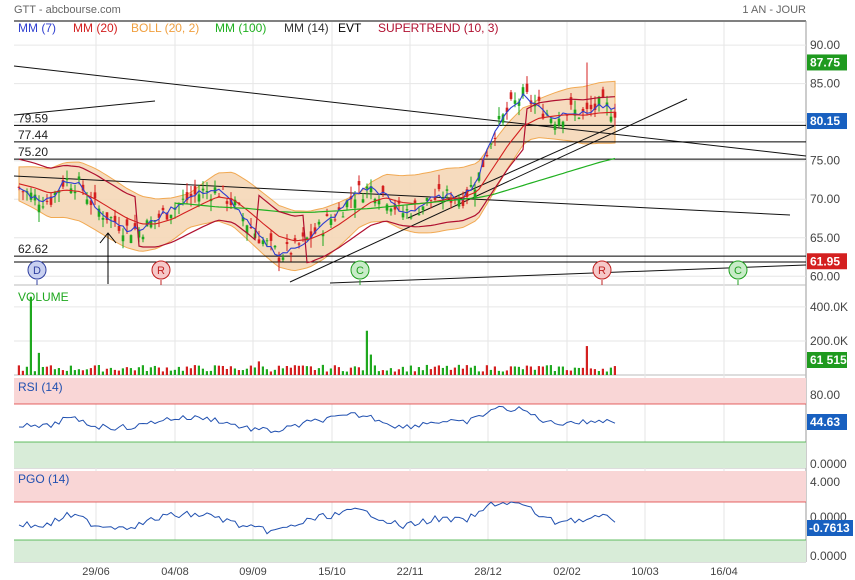 This screenshot has width=855, height=580. I want to click on price-tick-label: 70.00, so click(825, 199).